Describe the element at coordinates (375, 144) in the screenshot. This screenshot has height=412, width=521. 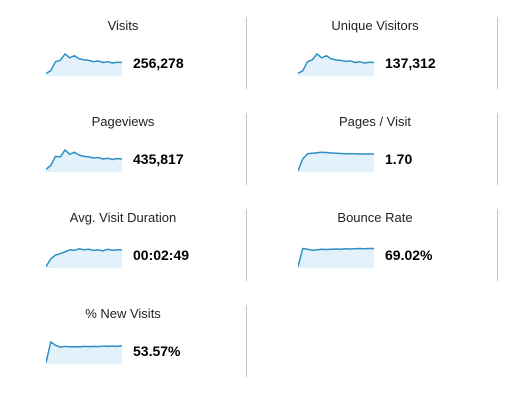
I see `metric-cell-pages-per-visit: Pages / Visit 1.70` at that location.